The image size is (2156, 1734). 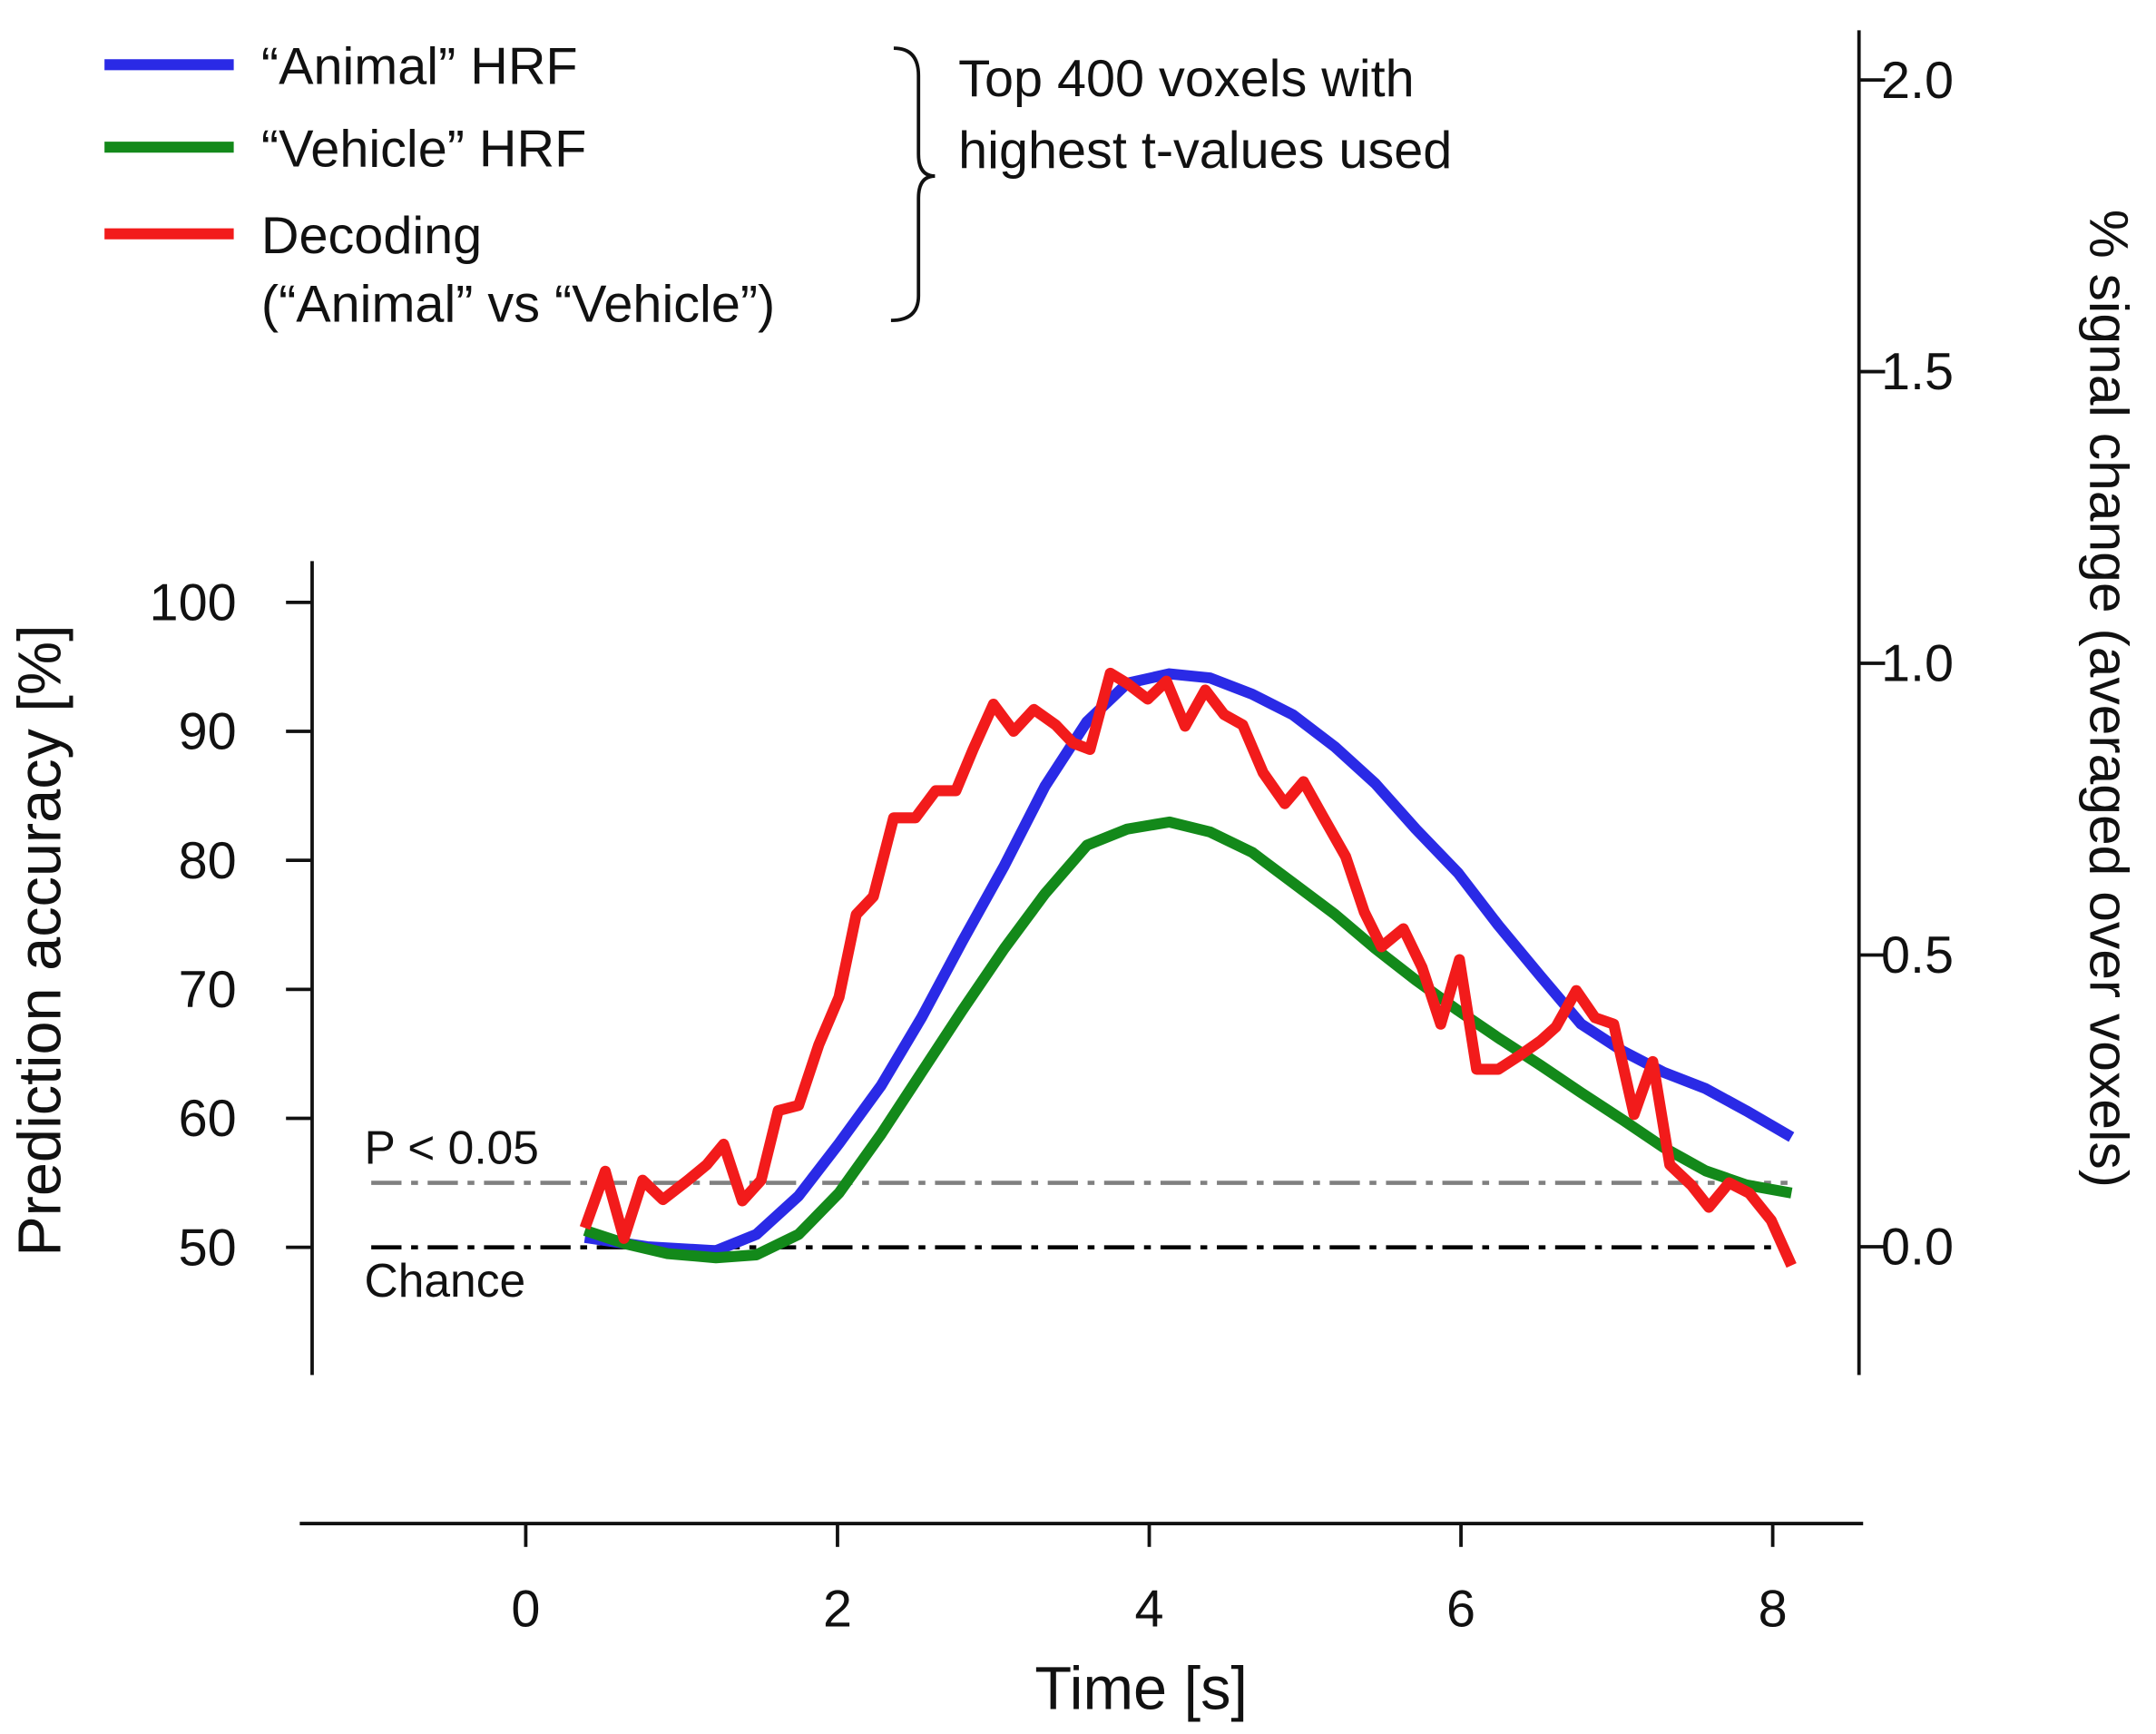 I want to click on x-tick-label: 8, so click(x=1773, y=1610).